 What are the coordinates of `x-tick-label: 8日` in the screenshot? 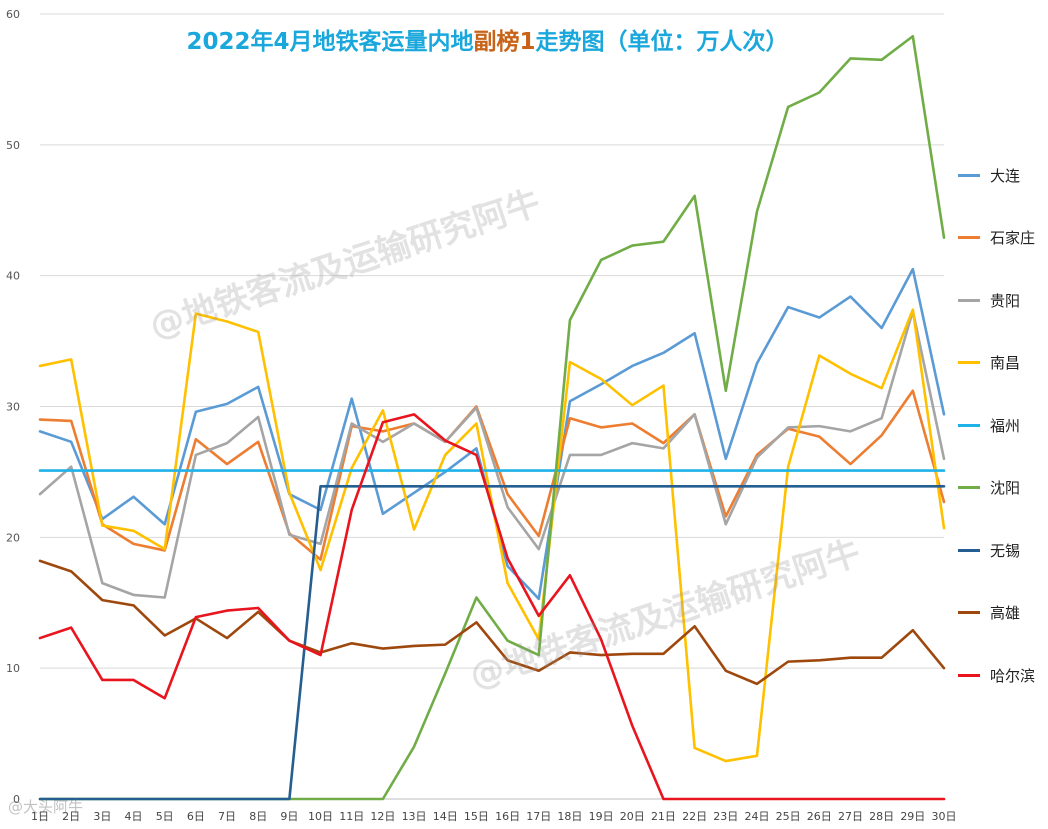 It's located at (258, 816).